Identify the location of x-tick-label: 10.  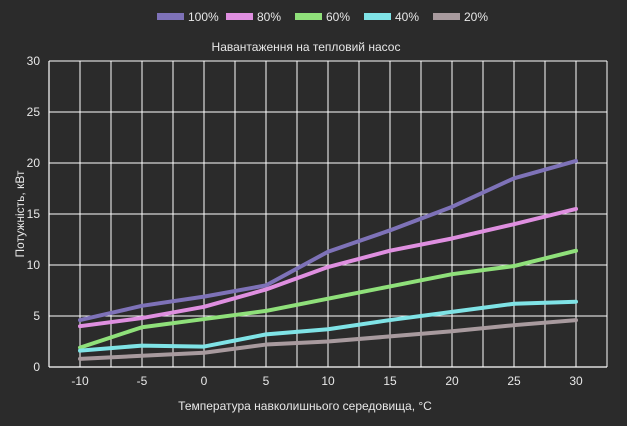
(328, 381).